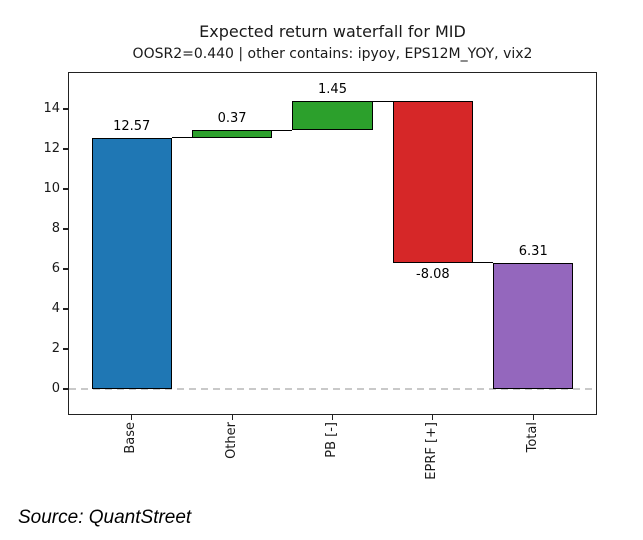  I want to click on bar-value-label: 1.45, so click(332, 90).